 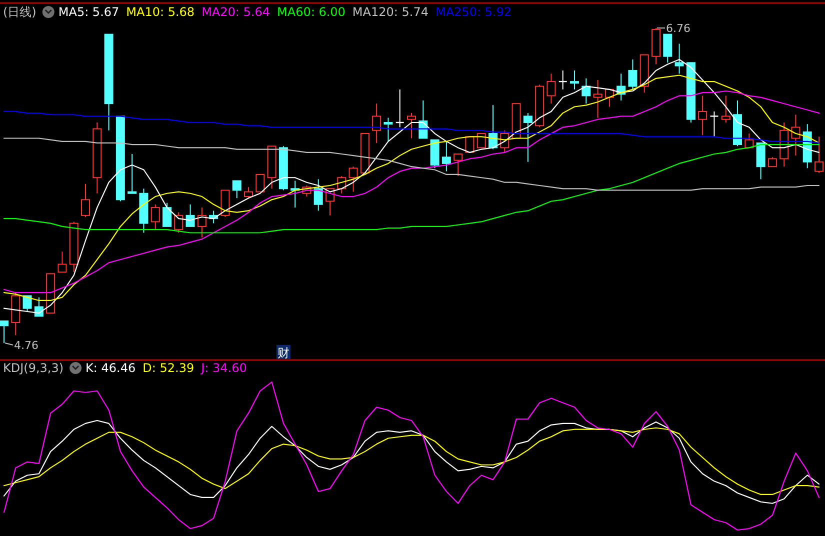 I want to click on chart-title: (日线), so click(x=19, y=12).